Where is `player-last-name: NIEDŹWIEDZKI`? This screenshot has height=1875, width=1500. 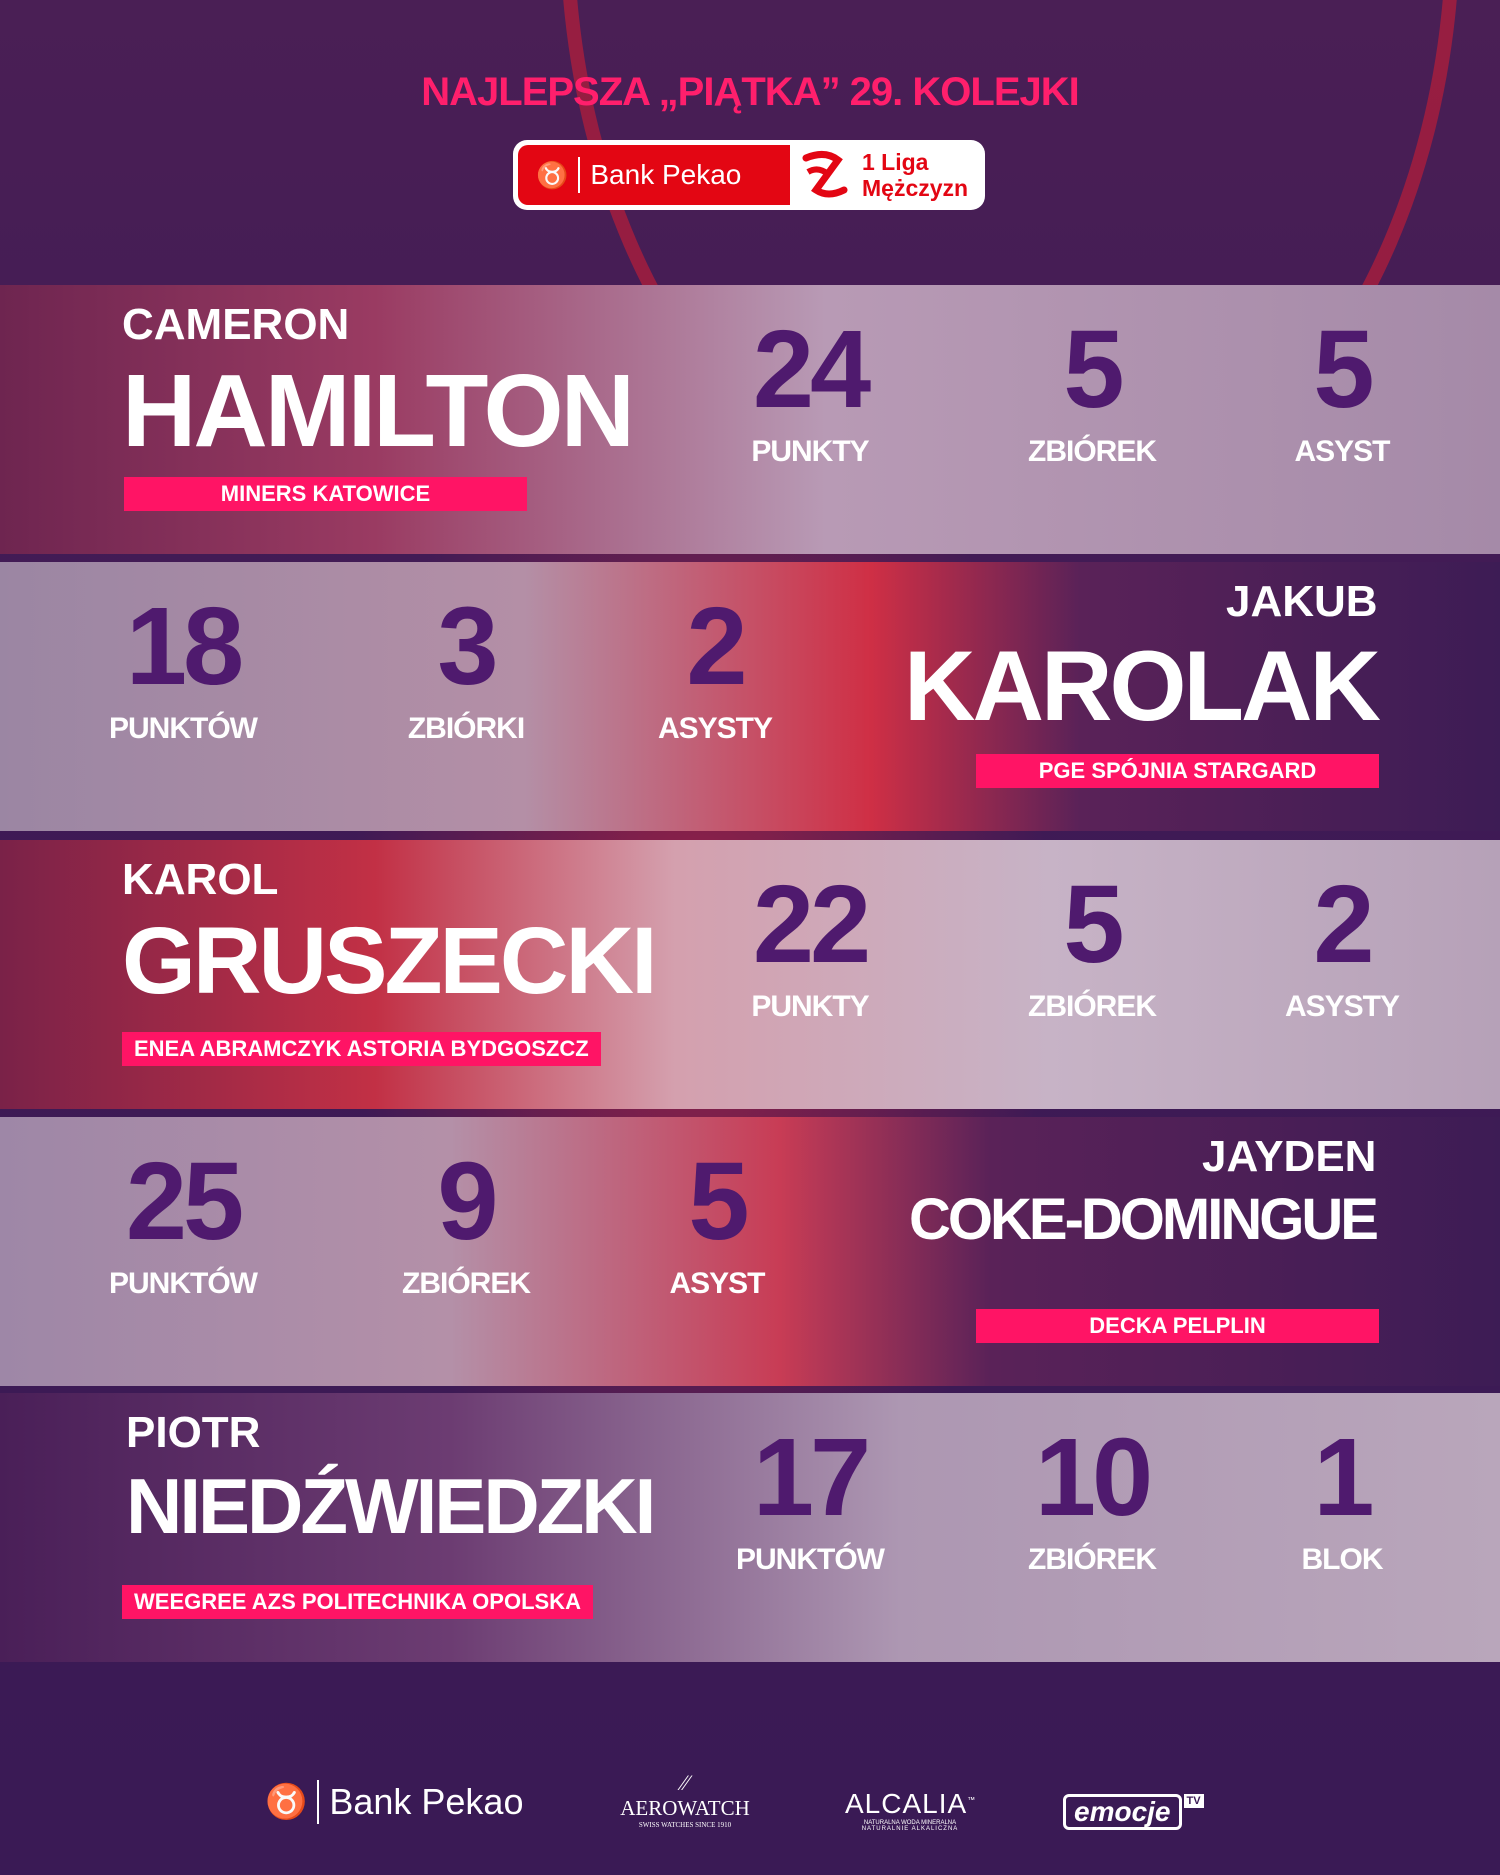
player-last-name: NIEDŹWIEDZKI is located at coordinates (391, 1506).